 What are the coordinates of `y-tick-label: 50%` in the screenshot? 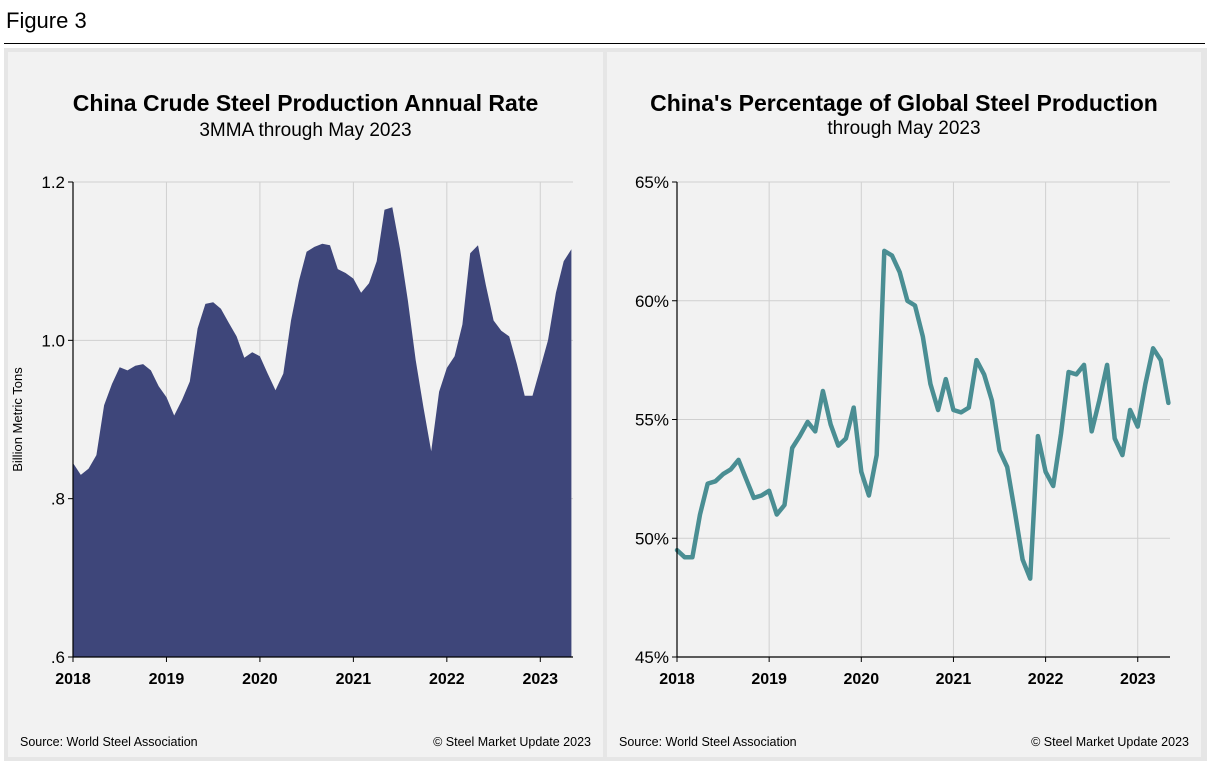 It's located at (652, 538).